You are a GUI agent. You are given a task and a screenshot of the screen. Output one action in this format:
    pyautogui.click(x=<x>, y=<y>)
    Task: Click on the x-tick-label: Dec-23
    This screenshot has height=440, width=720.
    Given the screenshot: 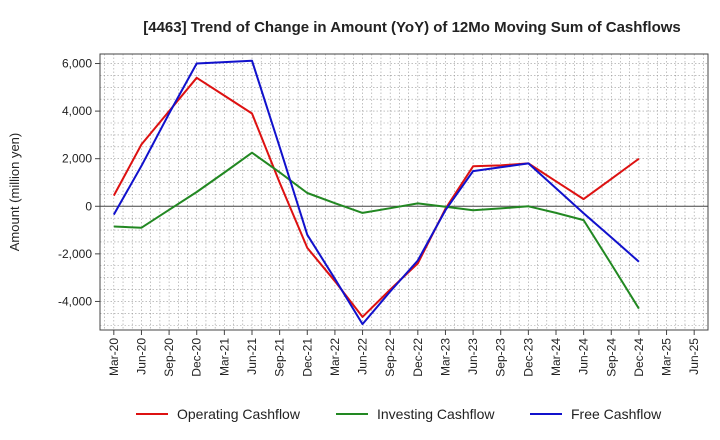 What is the action you would take?
    pyautogui.click(x=528, y=357)
    